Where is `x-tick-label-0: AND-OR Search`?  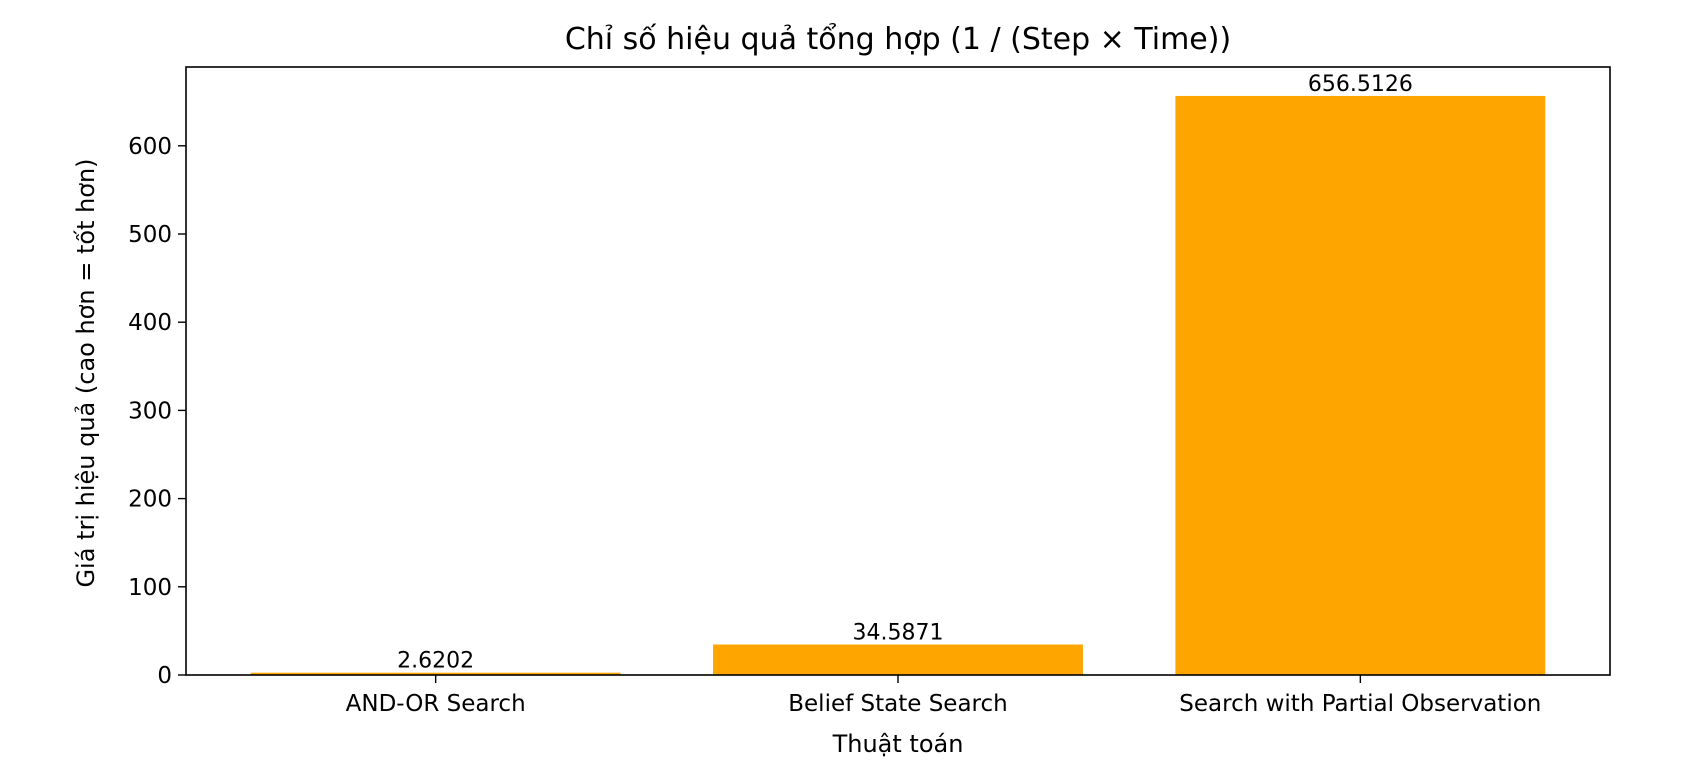
x-tick-label-0: AND-OR Search is located at coordinates (436, 704).